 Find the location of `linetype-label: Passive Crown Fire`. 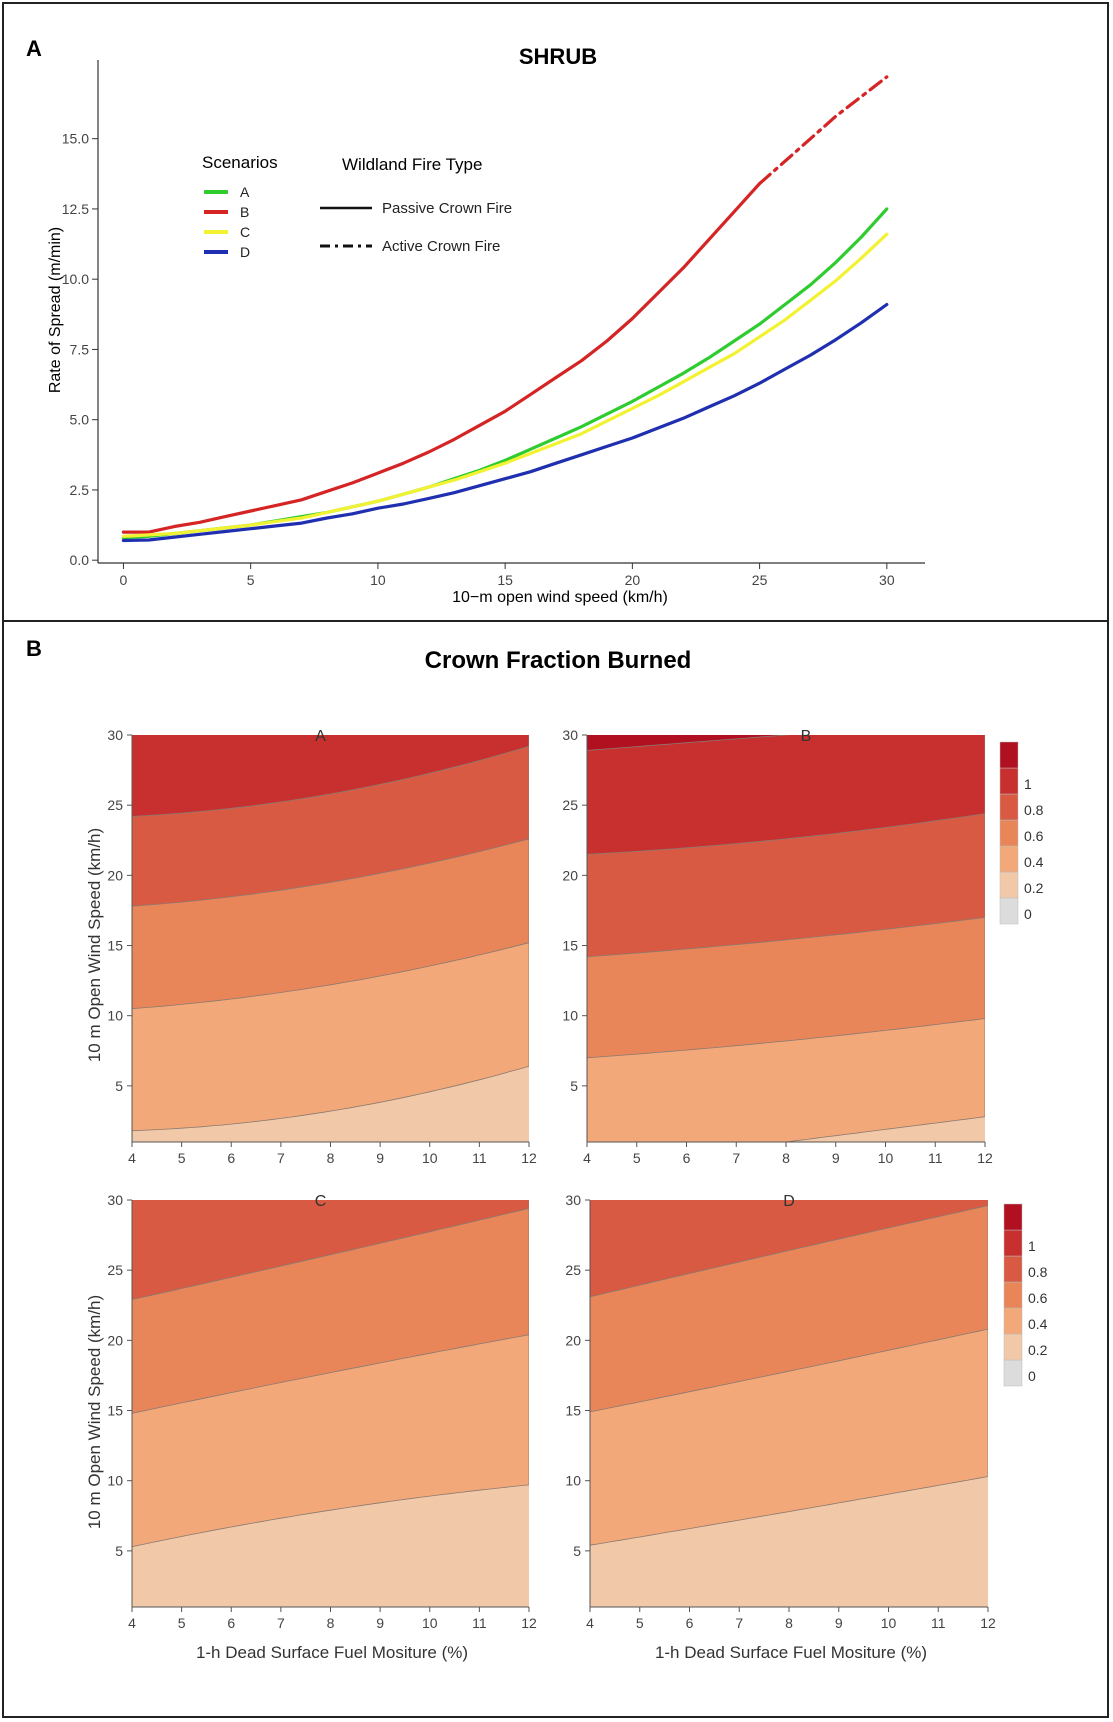

linetype-label: Passive Crown Fire is located at coordinates (447, 208).